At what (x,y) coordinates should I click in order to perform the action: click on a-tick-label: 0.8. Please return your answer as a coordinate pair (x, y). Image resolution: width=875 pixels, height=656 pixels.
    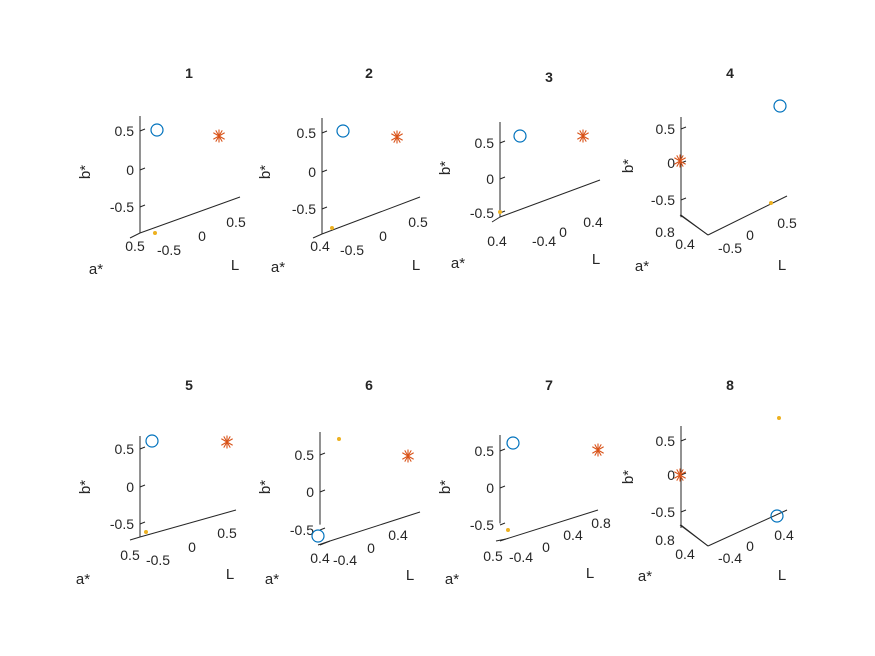
    Looking at the image, I should click on (665, 232).